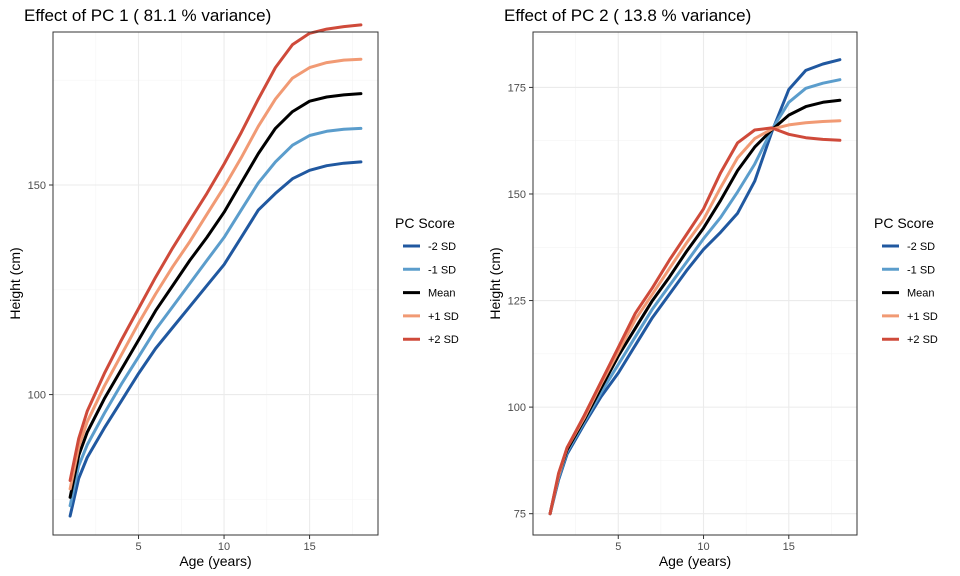 Image resolution: width=960 pixels, height=576 pixels. Describe the element at coordinates (517, 302) in the screenshot. I see `y-tick-label: 125` at that location.